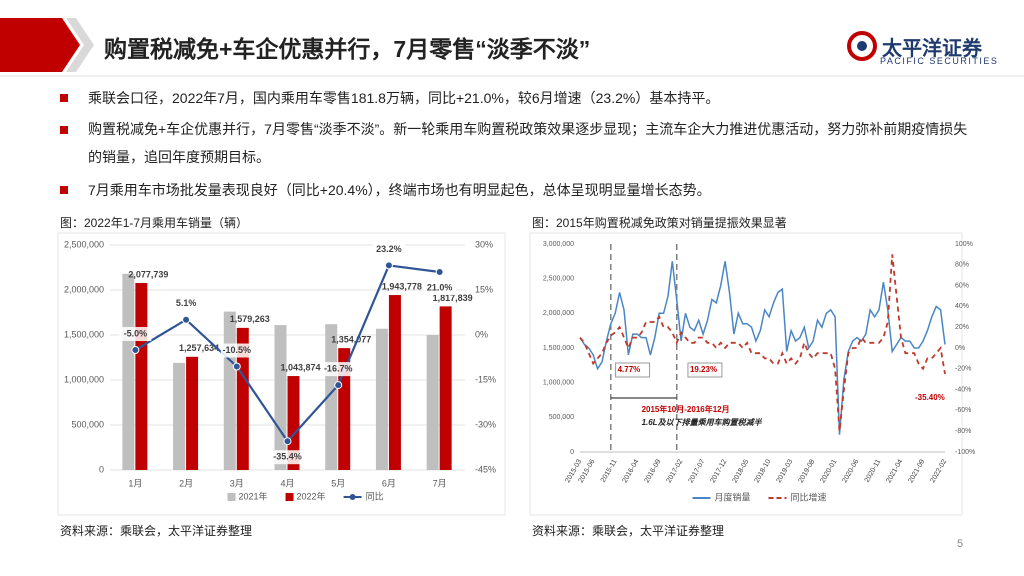 This screenshot has height=576, width=1024. What do you see at coordinates (402, 286) in the screenshot?
I see `data-label: 1,943,778` at bounding box center [402, 286].